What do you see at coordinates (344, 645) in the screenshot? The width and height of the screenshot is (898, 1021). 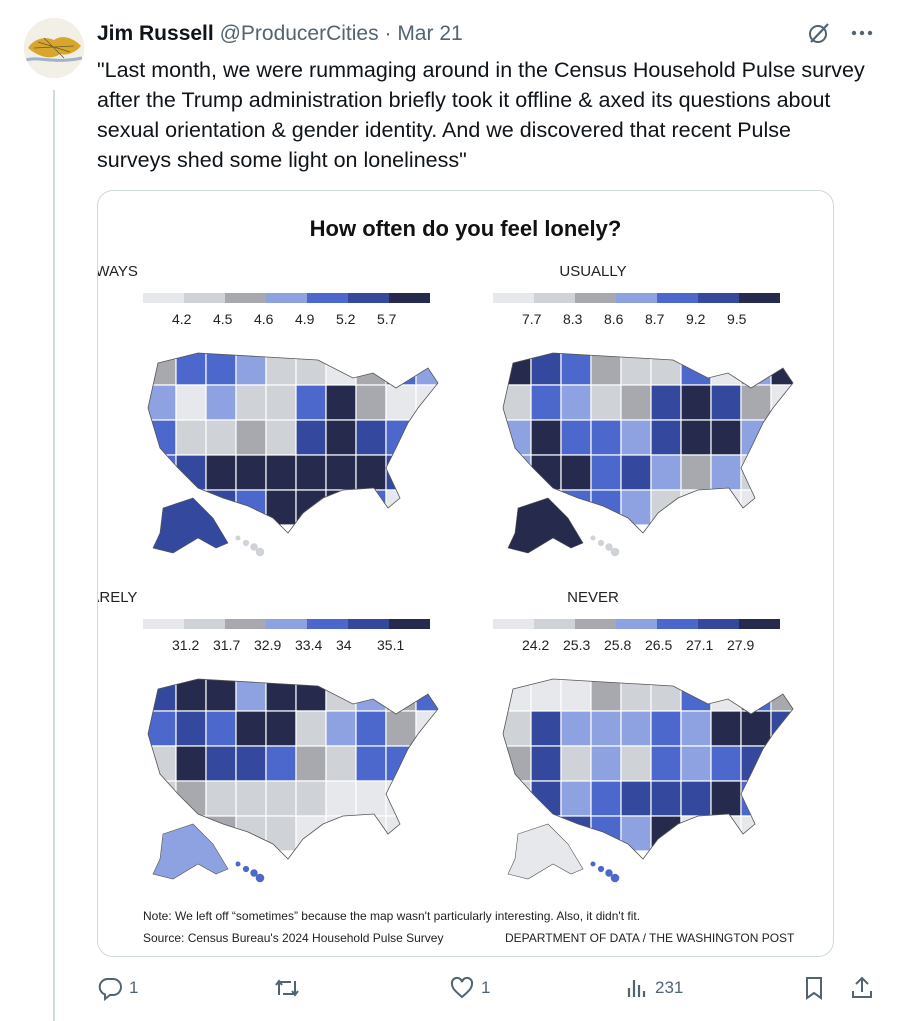 I see `legend-tick-label: 34` at bounding box center [344, 645].